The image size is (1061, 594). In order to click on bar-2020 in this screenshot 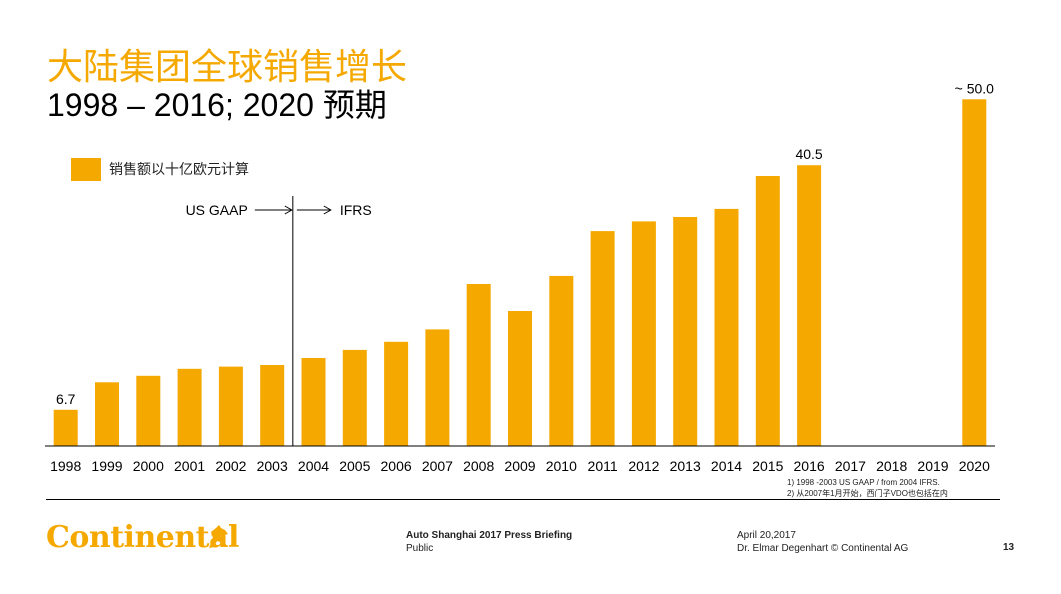, I will do `click(974, 273)`.